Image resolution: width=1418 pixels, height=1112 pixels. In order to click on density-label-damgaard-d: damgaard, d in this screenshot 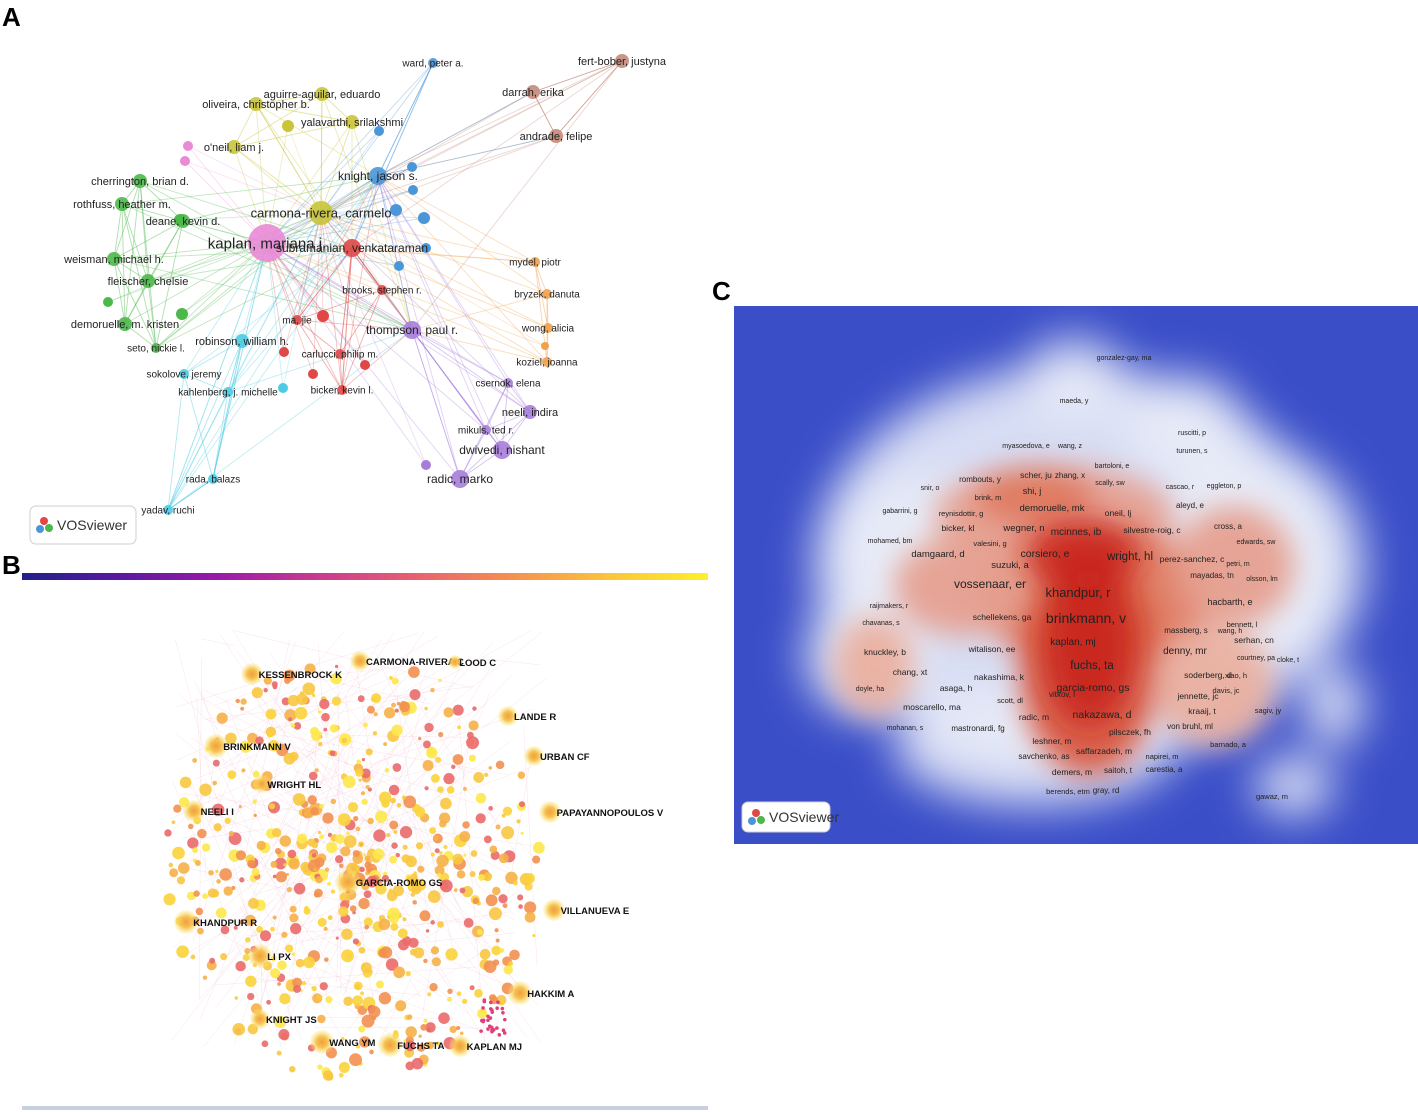, I will do `click(937, 554)`.